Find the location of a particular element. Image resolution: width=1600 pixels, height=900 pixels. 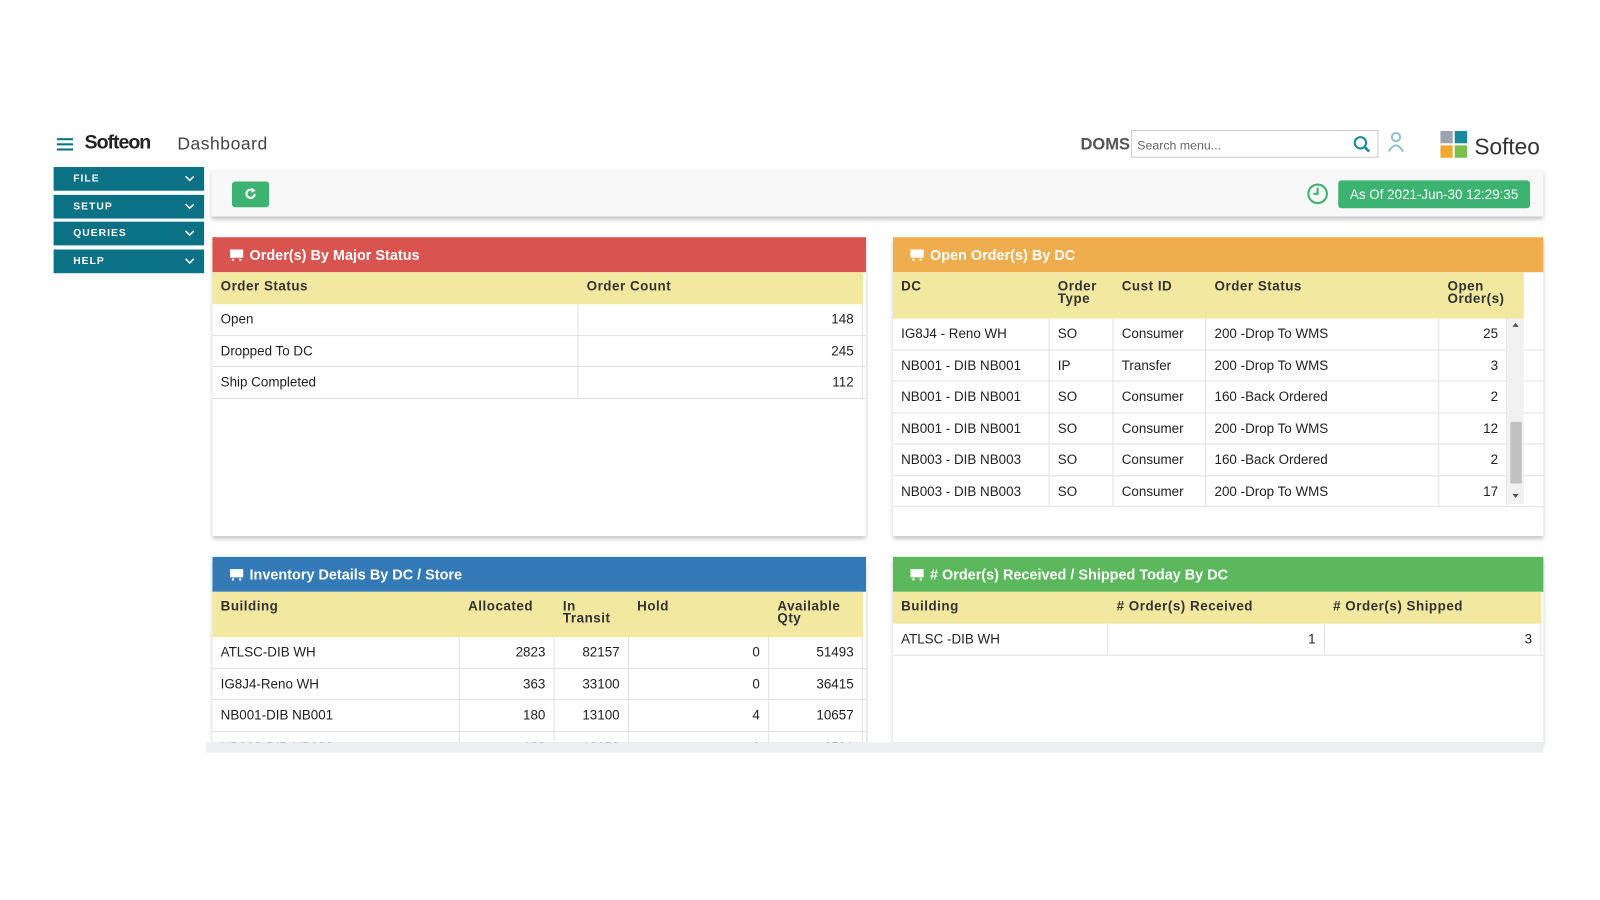

table-cell: Transfer is located at coordinates (1160, 365).